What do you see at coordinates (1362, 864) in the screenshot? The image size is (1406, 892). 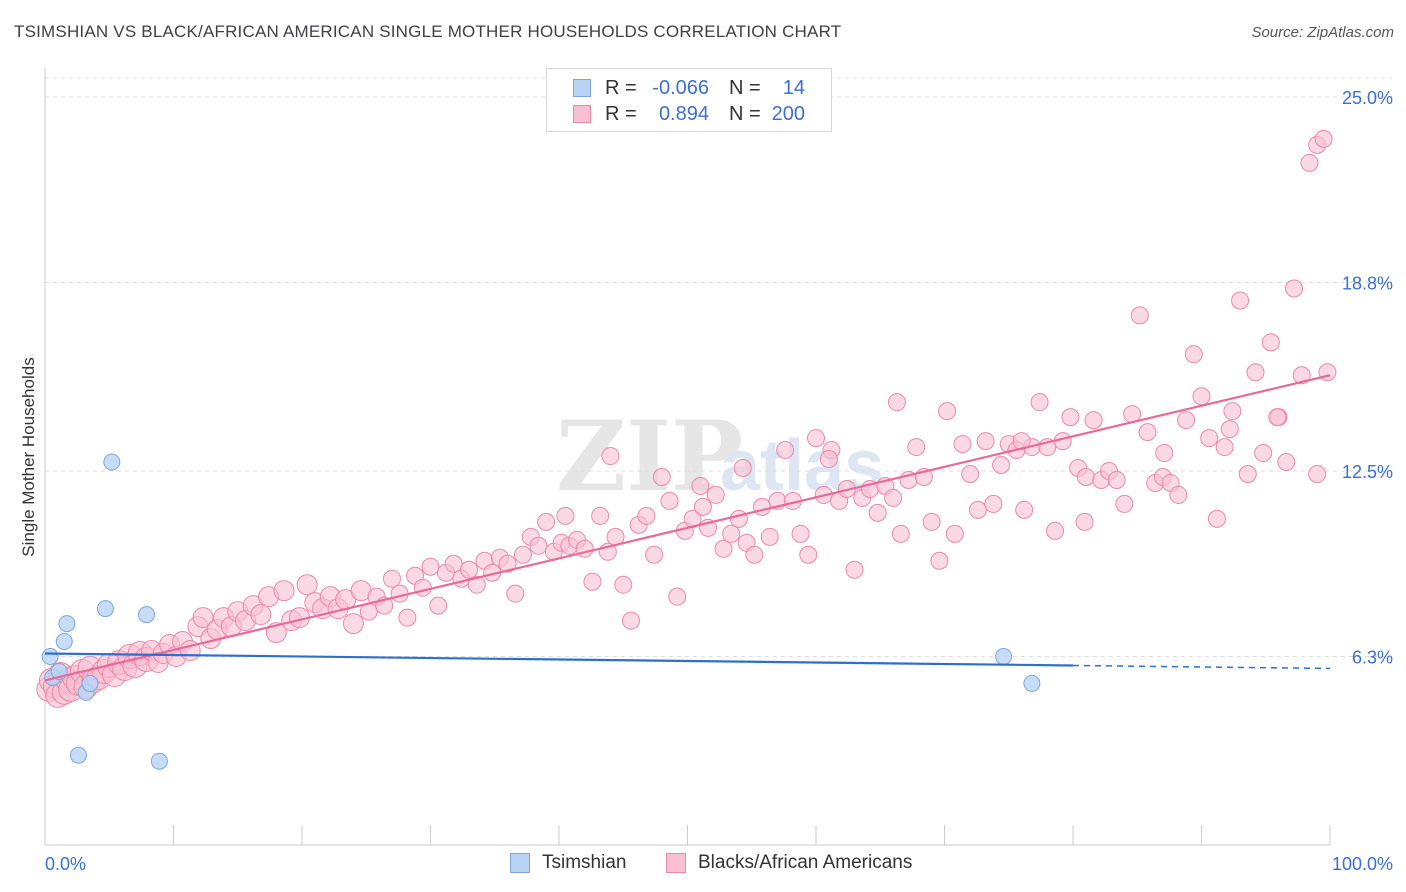 I see `x-tick-label: 100.0%` at bounding box center [1362, 864].